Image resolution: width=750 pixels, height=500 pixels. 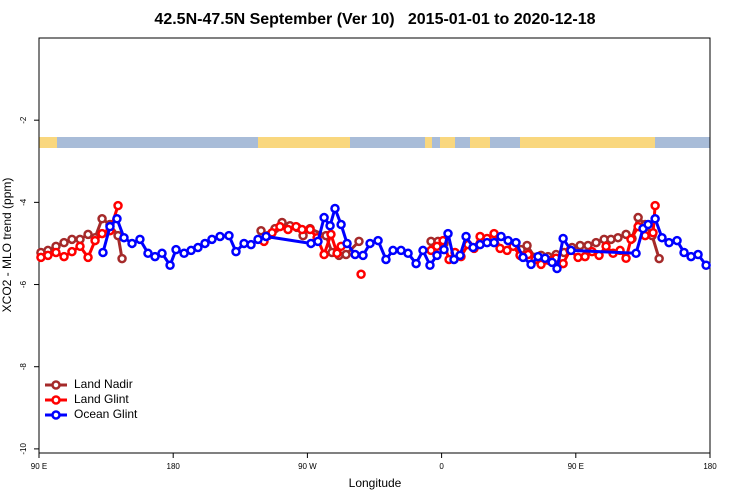 I want to click on land-mask-strip, so click(x=374, y=142).